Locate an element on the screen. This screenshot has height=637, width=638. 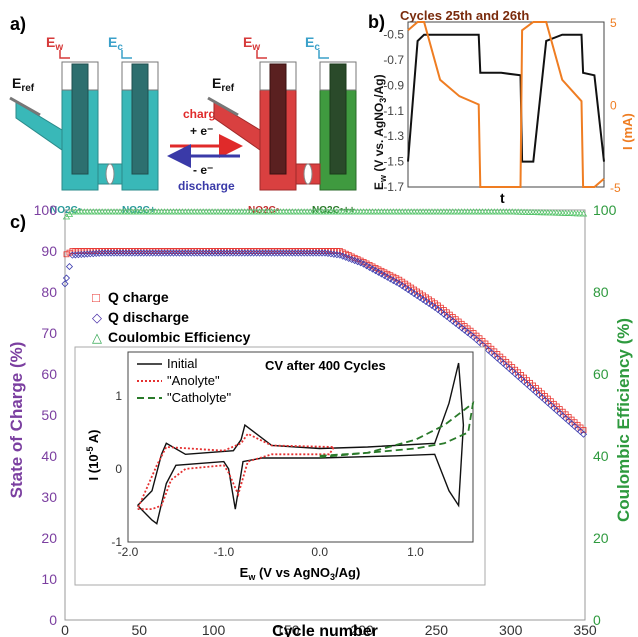
cell-left-ref-arm is located at coordinates (39, 126).